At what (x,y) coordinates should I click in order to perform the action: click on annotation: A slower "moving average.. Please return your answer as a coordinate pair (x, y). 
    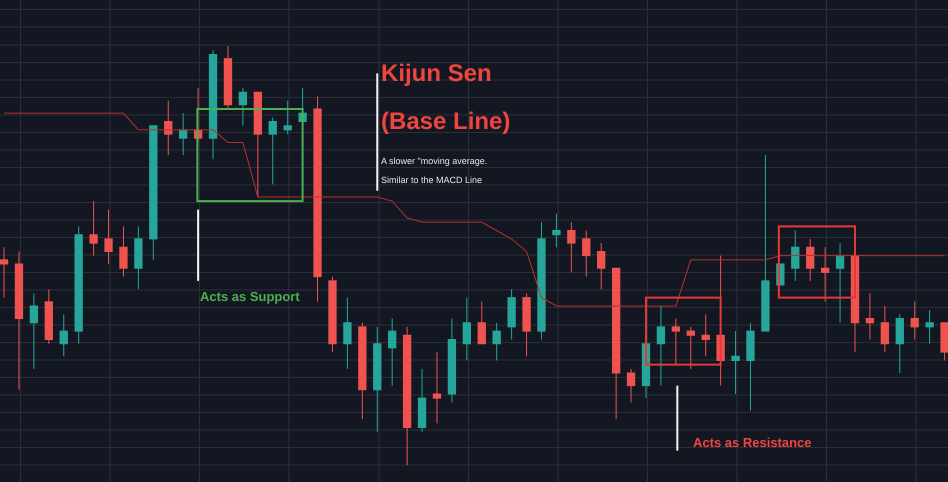
    Looking at the image, I should click on (434, 161).